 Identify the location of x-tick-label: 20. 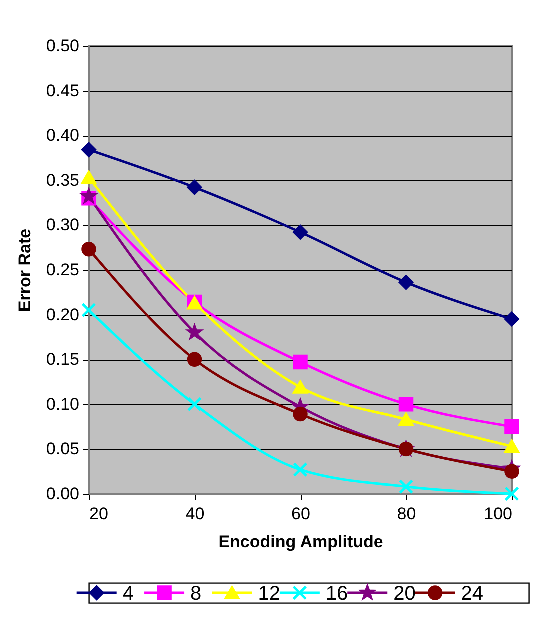
(99, 514).